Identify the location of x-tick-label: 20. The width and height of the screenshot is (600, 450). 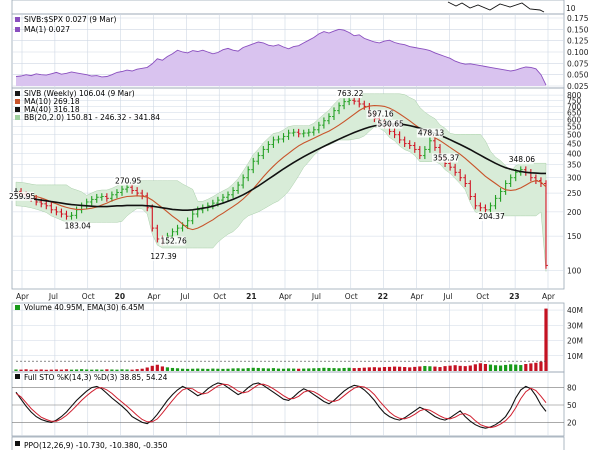
(120, 296).